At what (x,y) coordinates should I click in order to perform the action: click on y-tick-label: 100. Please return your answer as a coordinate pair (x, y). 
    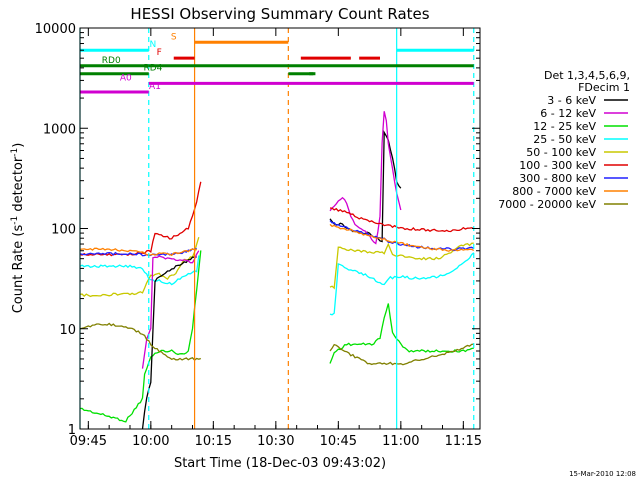
    Looking at the image, I should click on (63, 230).